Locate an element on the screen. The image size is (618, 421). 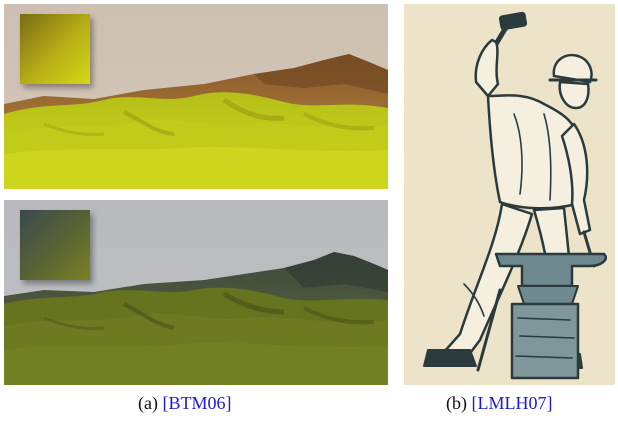
caption-b: (b) [LMLH07] is located at coordinates (499, 403).